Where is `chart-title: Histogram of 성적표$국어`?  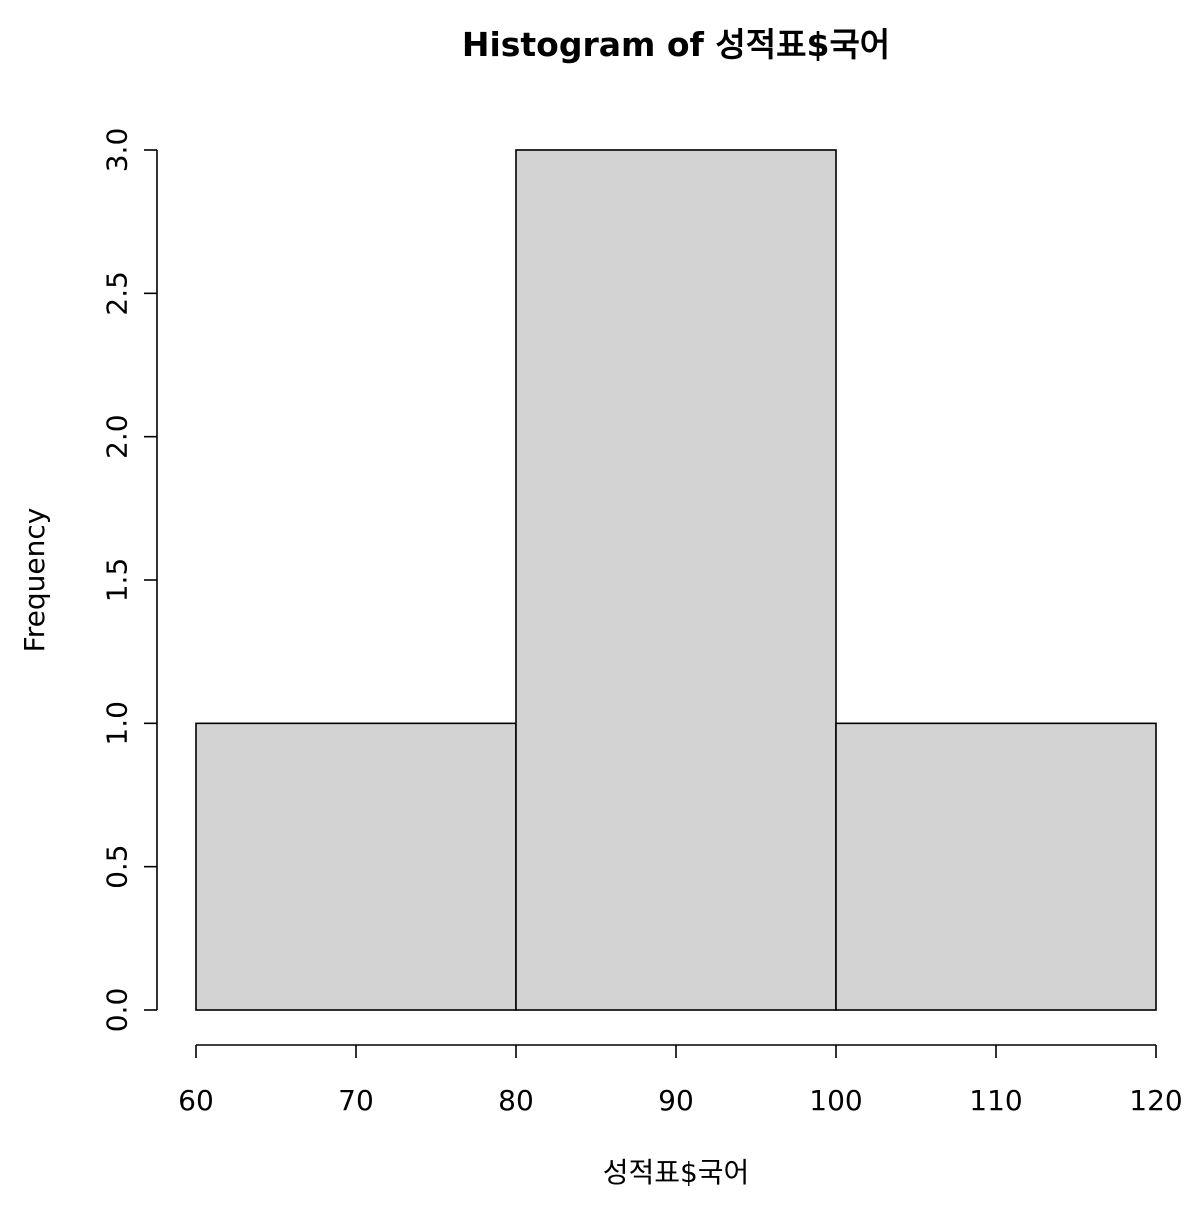
chart-title: Histogram of 성적표$국어 is located at coordinates (676, 44).